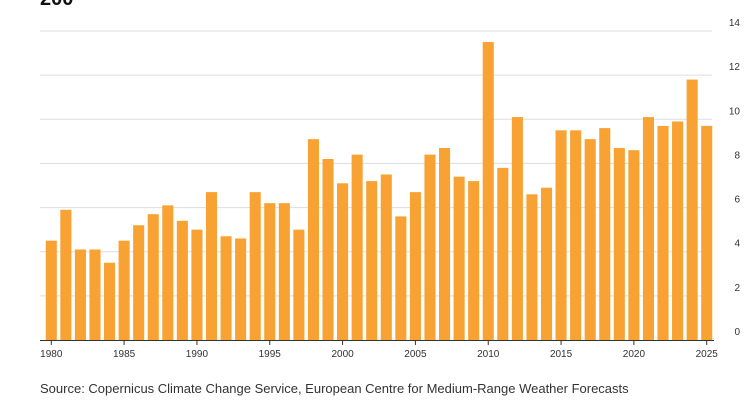 The width and height of the screenshot is (750, 412). I want to click on y-tick-label-4: 4, so click(737, 244).